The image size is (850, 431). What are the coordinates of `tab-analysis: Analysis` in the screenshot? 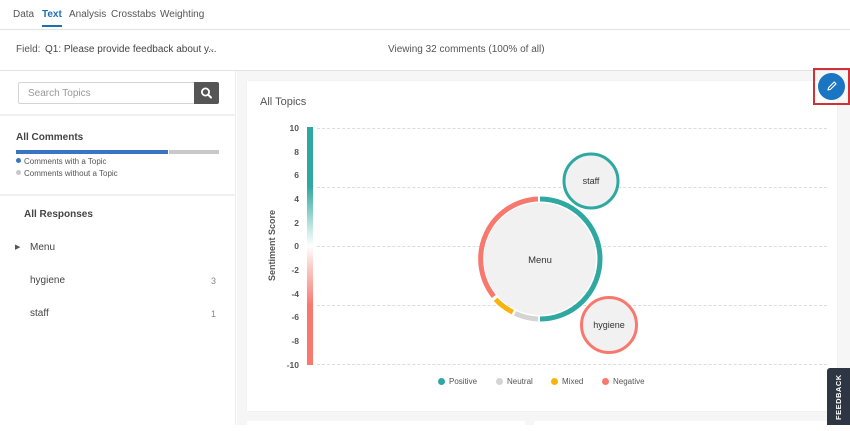 It's located at (88, 14).